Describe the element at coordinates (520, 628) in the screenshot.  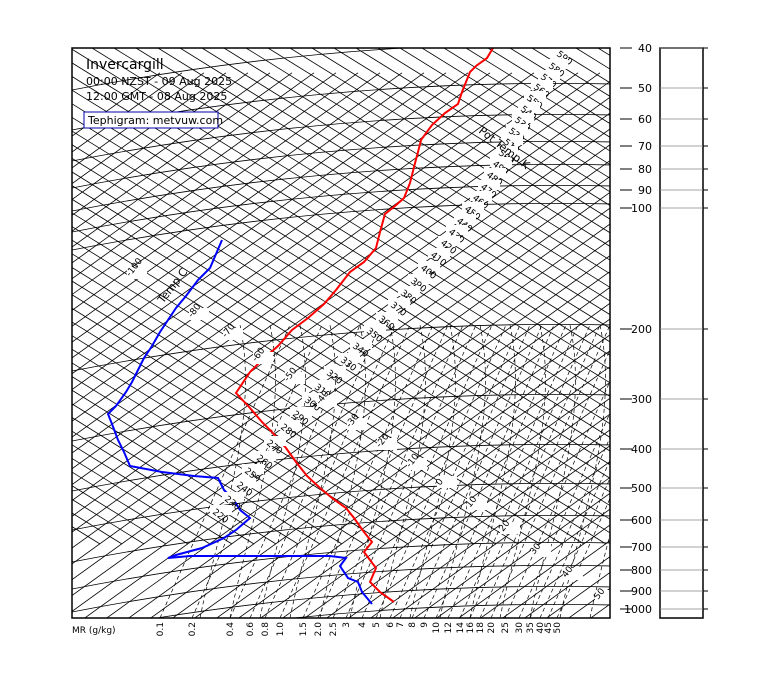
I see `mr-tick-label: 30` at that location.